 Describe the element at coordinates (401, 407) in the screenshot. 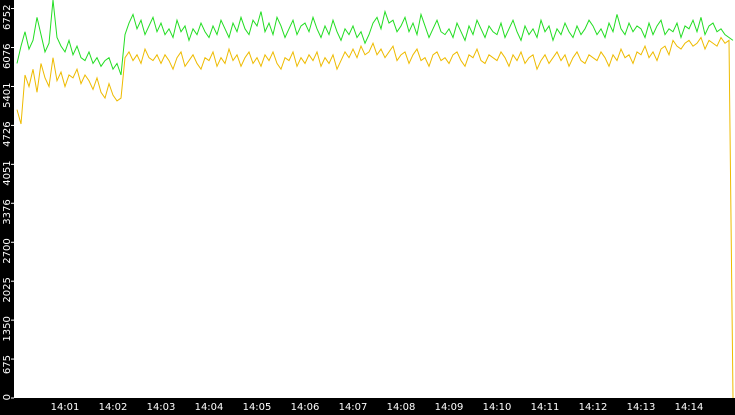

I see `x-tick-label: 14:08` at that location.